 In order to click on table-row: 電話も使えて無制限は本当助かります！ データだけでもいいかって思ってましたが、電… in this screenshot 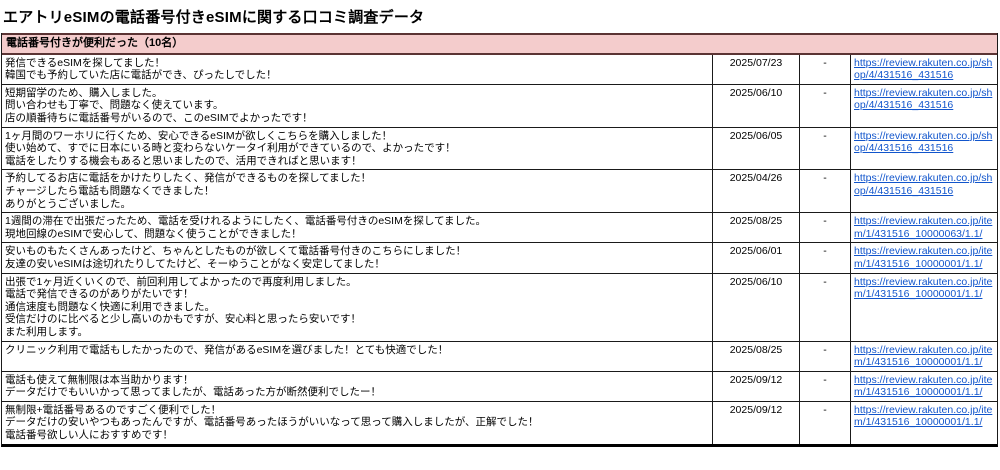, I will do `click(499, 386)`.